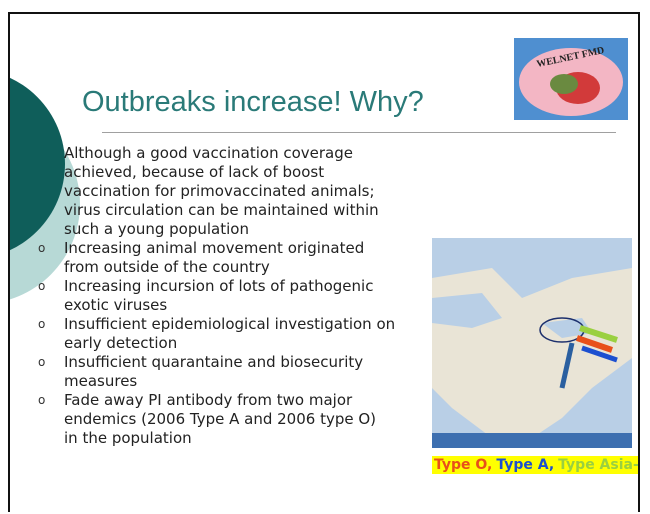  I want to click on logo: WELNET FMD, so click(571, 79).